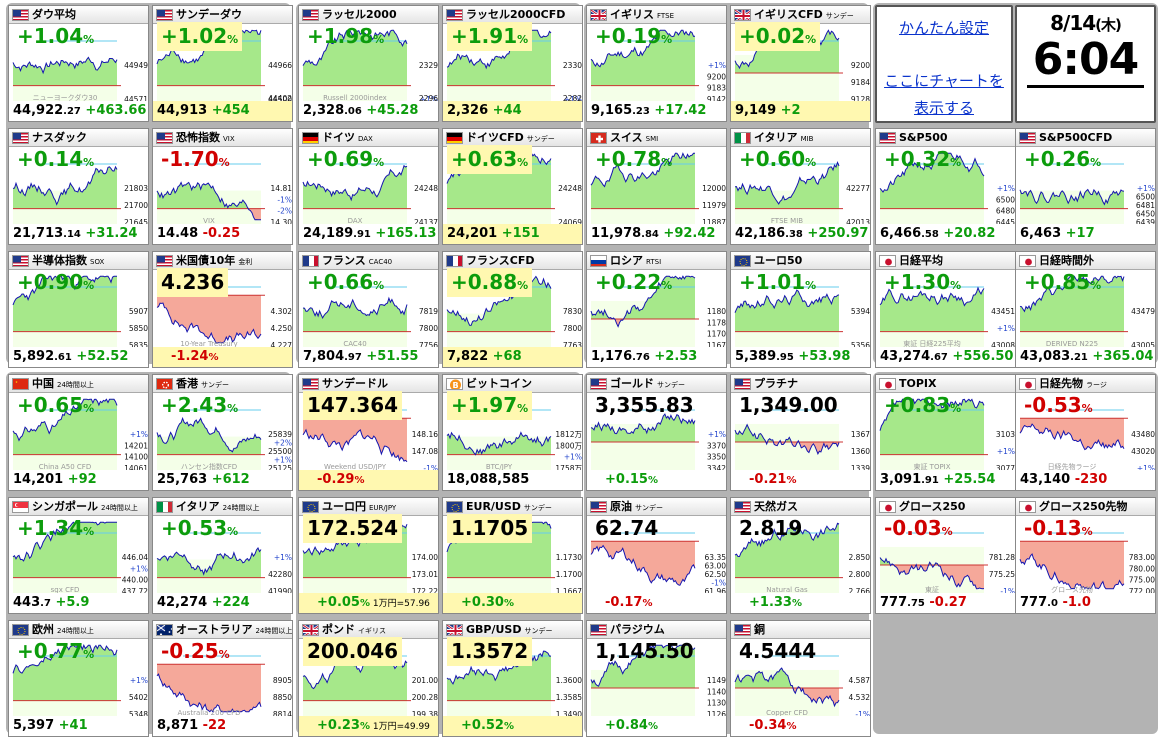  What do you see at coordinates (944, 95) in the screenshot?
I see `show-chart-link: ここにチャートを 表示する` at bounding box center [944, 95].